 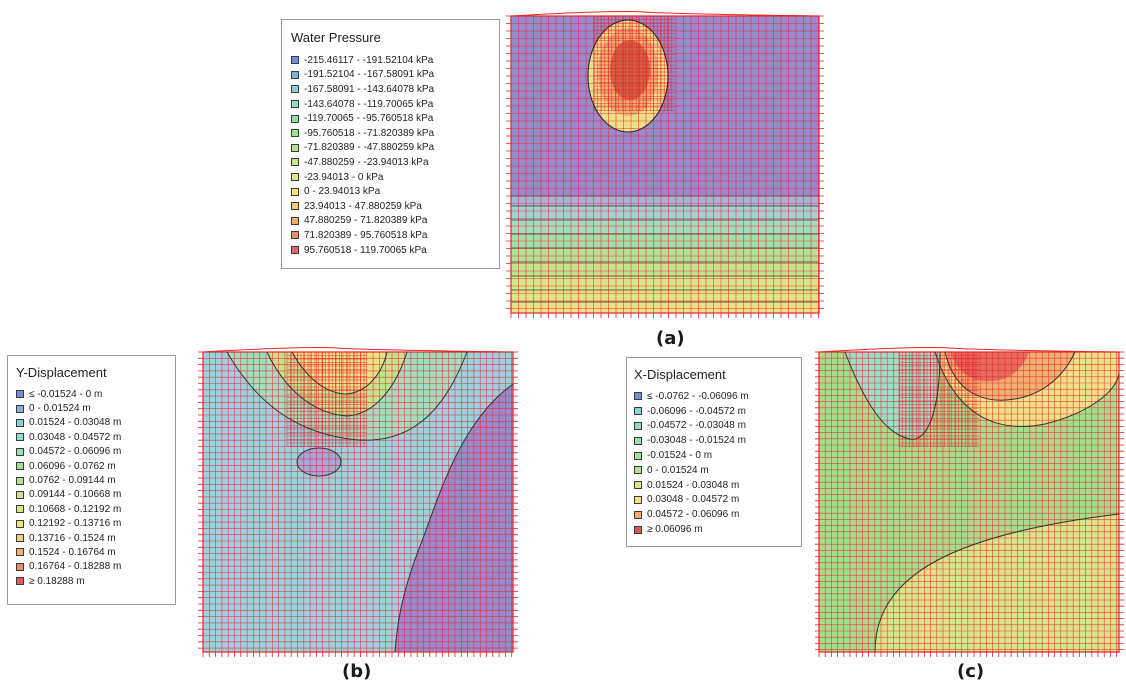 I want to click on legend-label: 0 - 23.94013 kPa, so click(x=342, y=192).